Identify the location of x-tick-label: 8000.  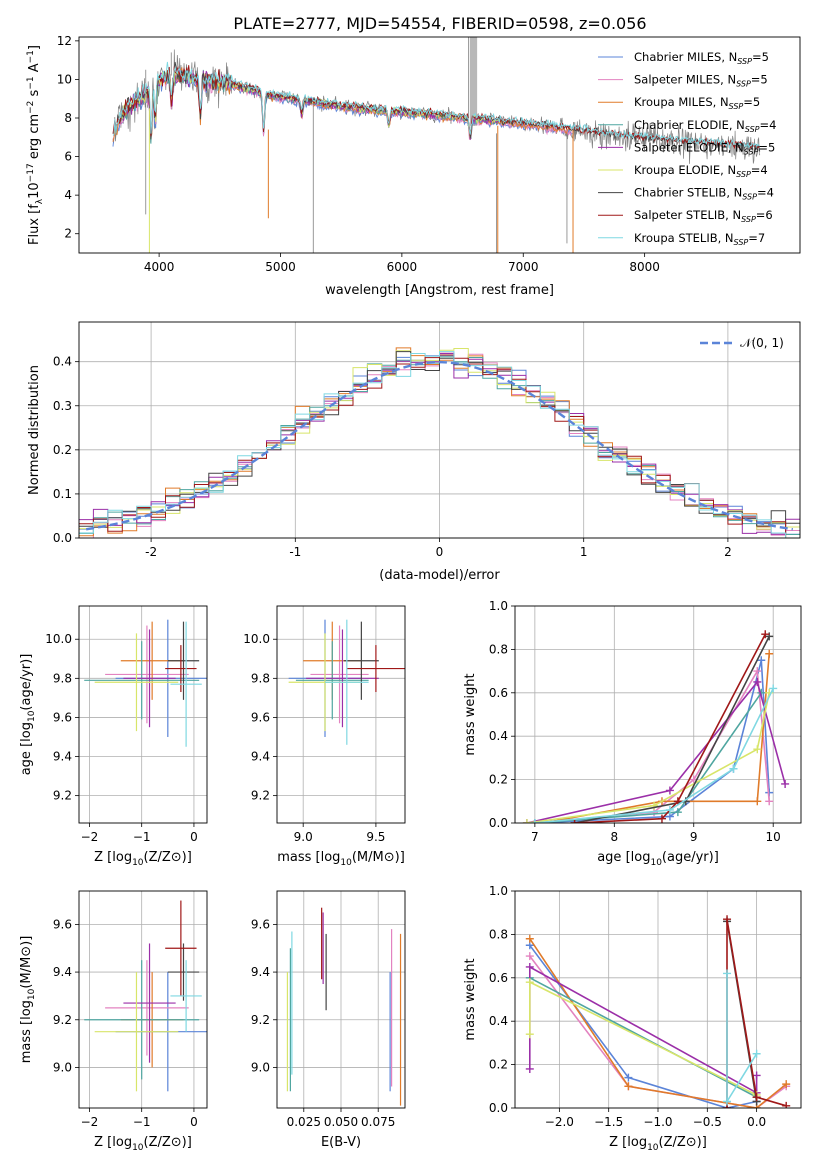
(644, 267).